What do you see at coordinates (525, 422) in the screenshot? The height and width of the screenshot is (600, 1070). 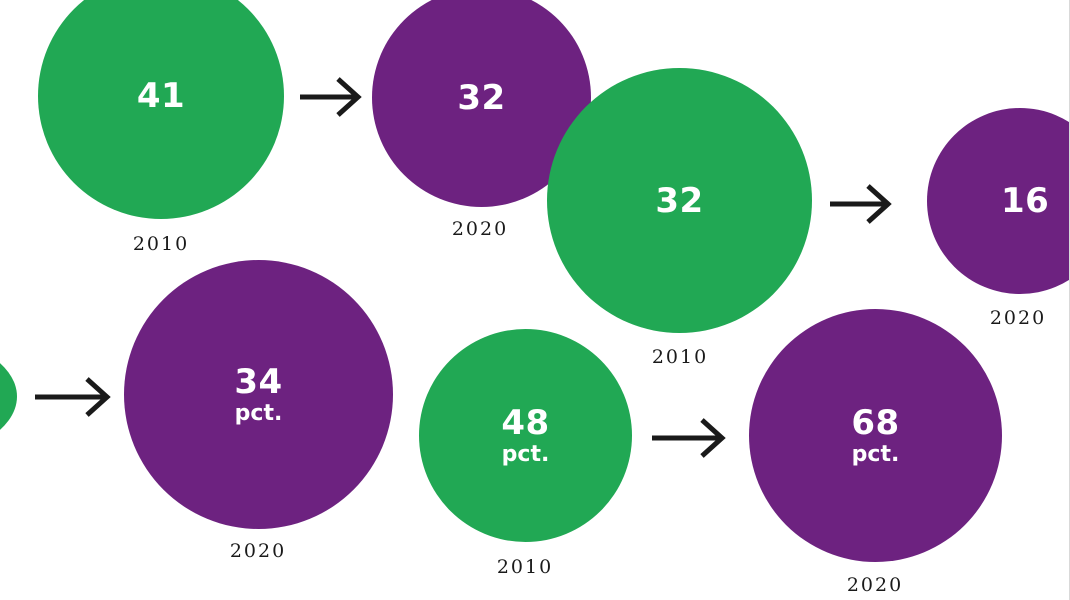 I see `circle-value: 48` at bounding box center [525, 422].